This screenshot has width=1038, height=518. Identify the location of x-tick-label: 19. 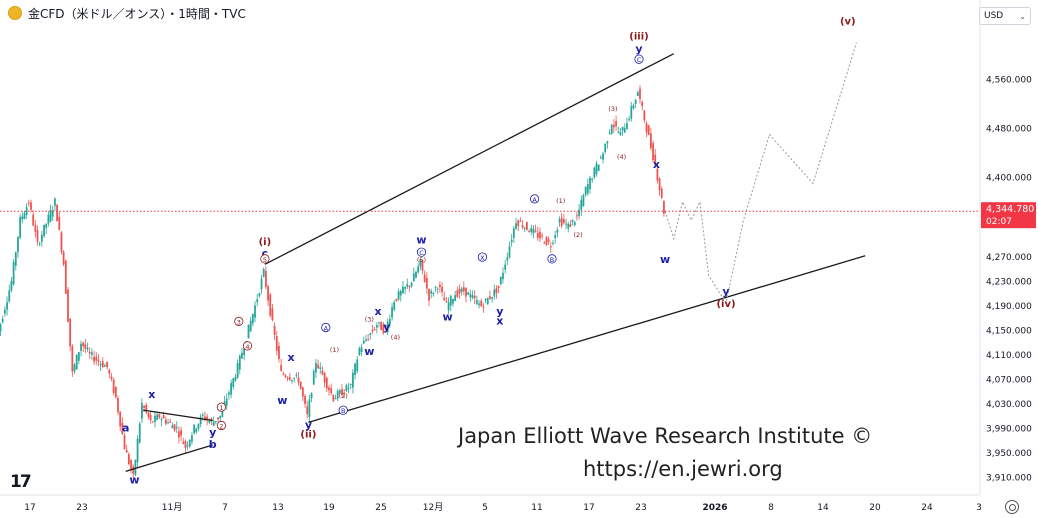
(329, 508).